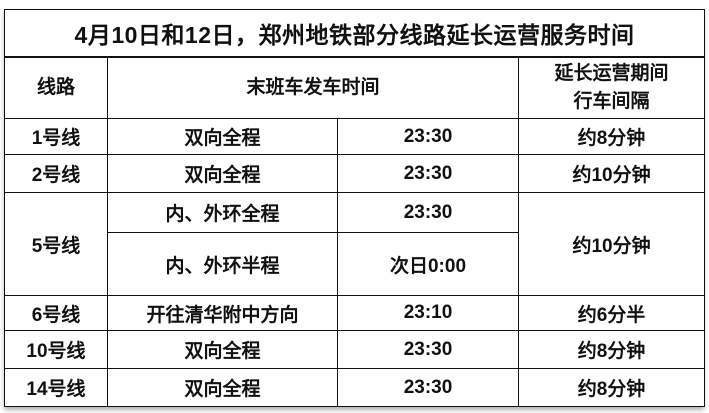  Describe the element at coordinates (428, 264) in the screenshot. I see `cell-time: 次日0:00` at that location.